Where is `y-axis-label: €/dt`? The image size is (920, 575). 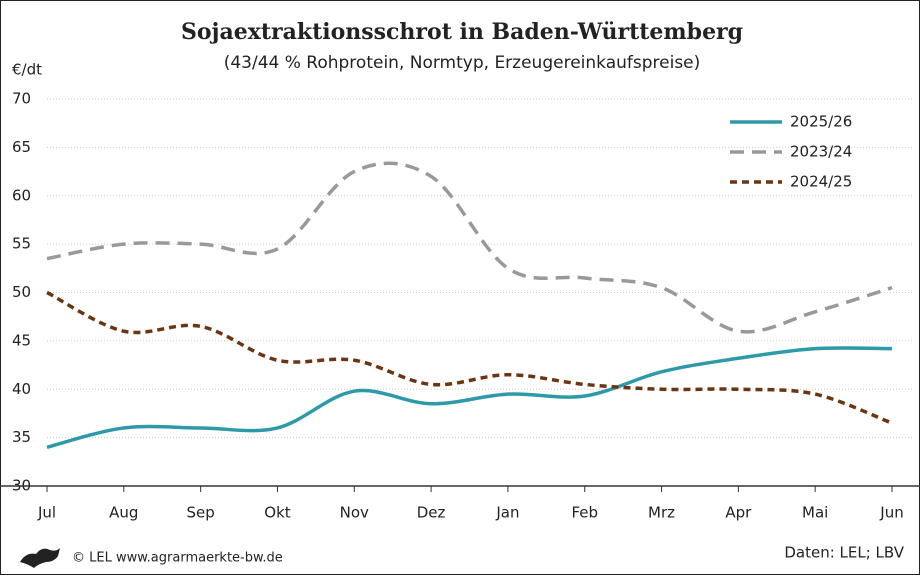 y-axis-label: €/dt is located at coordinates (27, 70).